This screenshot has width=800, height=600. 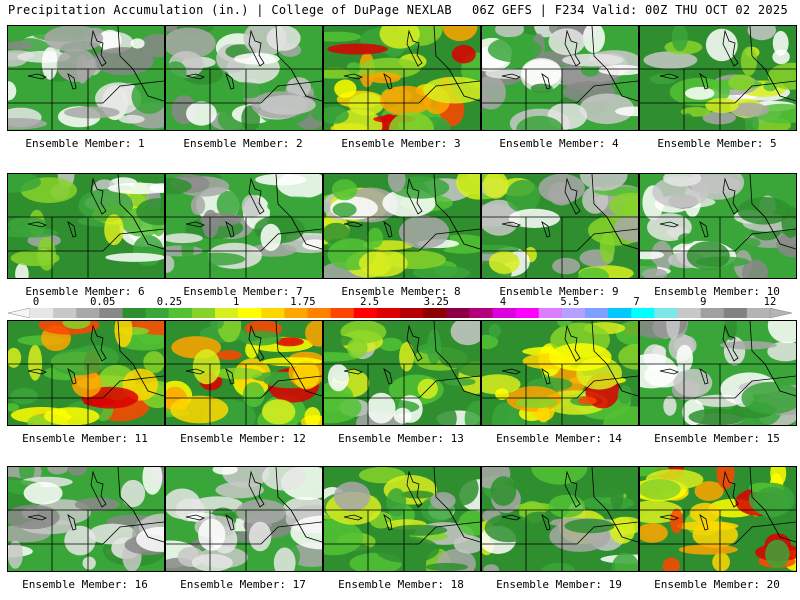 What do you see at coordinates (85, 143) in the screenshot?
I see `ensemble-member-label: Ensemble Member: 1` at bounding box center [85, 143].